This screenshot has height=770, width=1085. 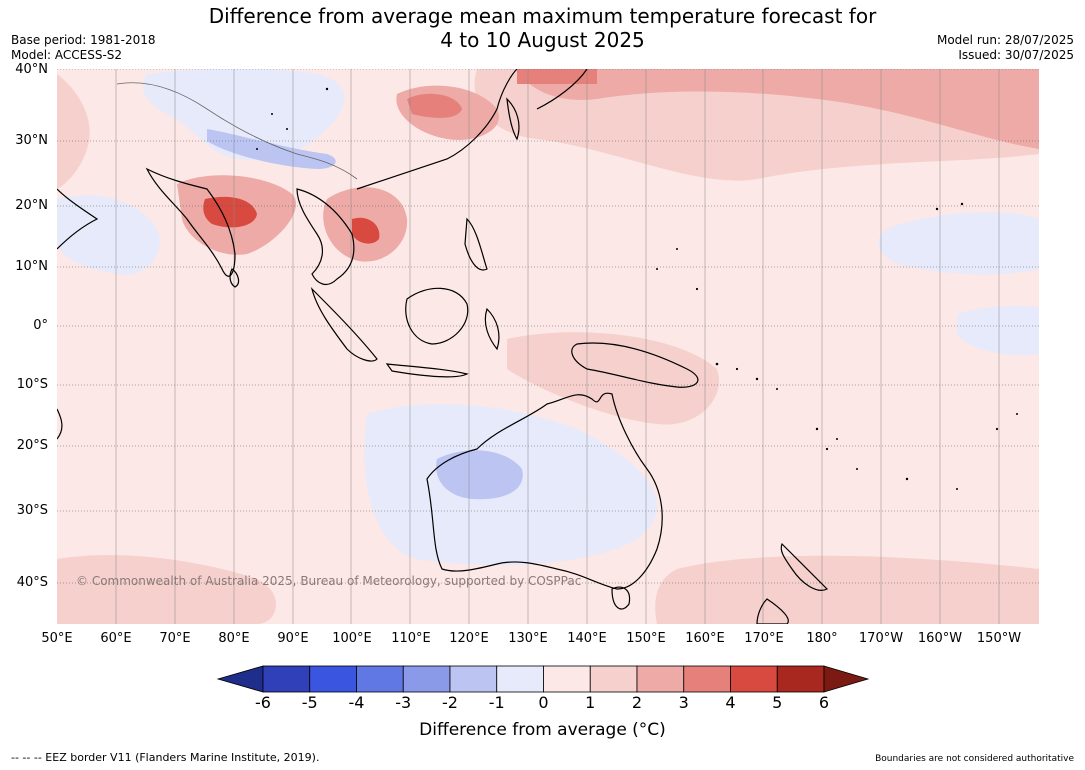 I want to click on lon-label-80e: 80°E, so click(x=234, y=638).